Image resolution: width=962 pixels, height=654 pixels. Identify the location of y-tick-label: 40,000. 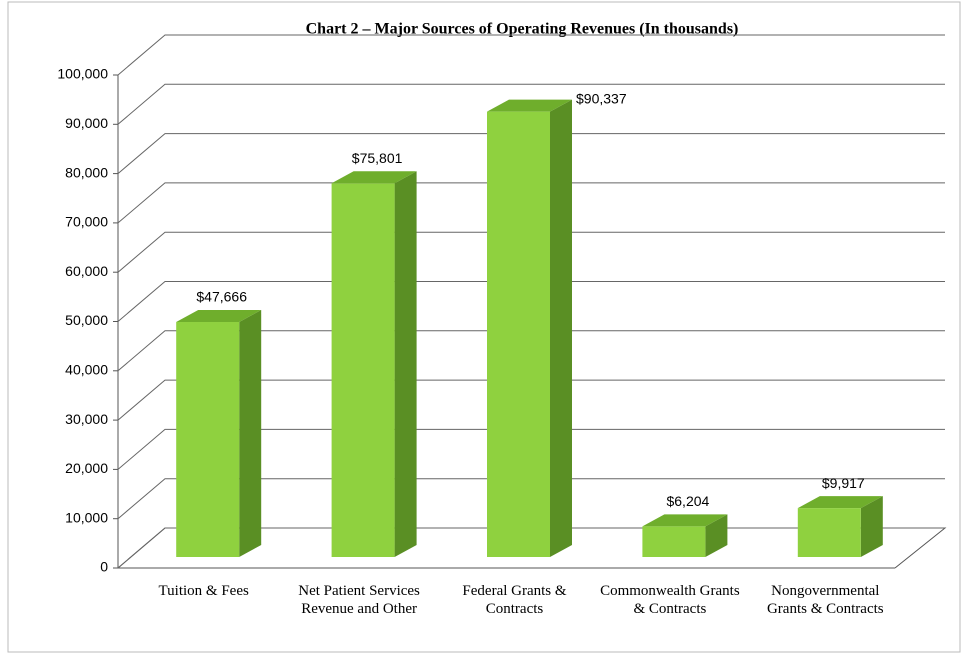
(86, 370).